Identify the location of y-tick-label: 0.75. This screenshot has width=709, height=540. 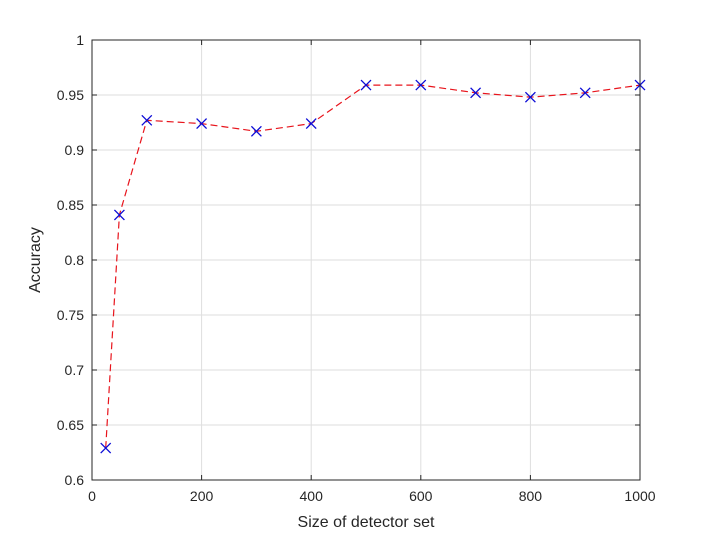
(70, 315).